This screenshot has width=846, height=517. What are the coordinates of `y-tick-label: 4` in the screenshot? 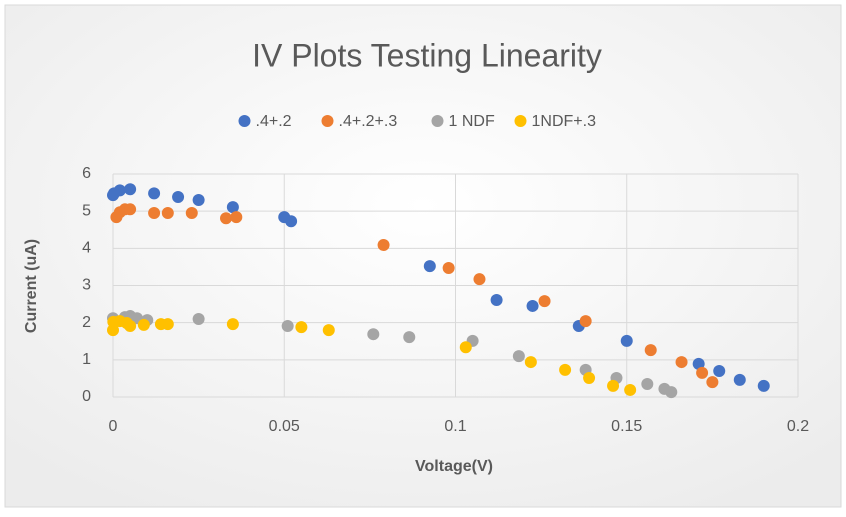 It's located at (86, 248).